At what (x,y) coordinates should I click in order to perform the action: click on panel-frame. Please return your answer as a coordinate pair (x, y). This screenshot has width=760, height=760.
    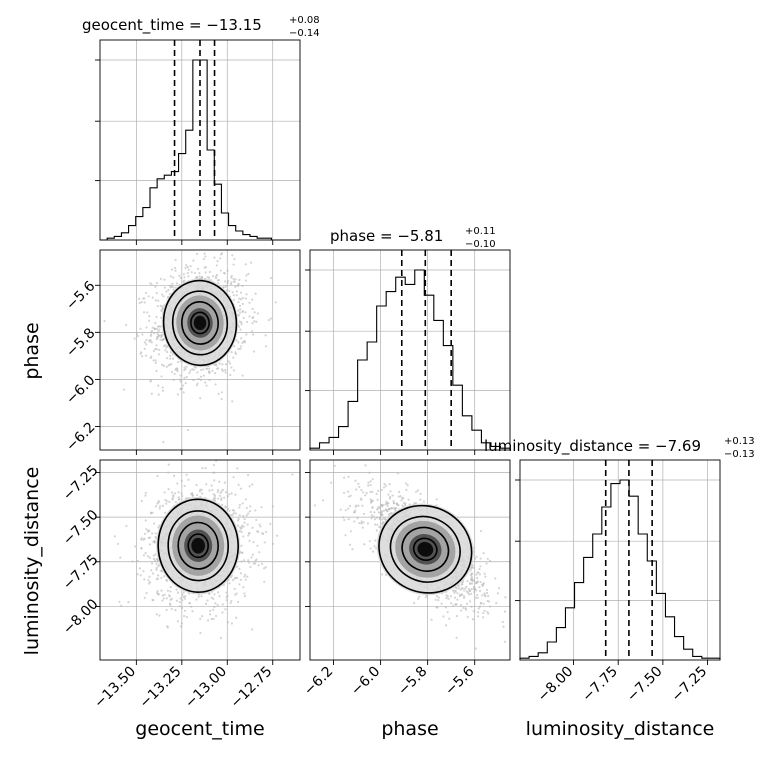
    Looking at the image, I should click on (200, 140).